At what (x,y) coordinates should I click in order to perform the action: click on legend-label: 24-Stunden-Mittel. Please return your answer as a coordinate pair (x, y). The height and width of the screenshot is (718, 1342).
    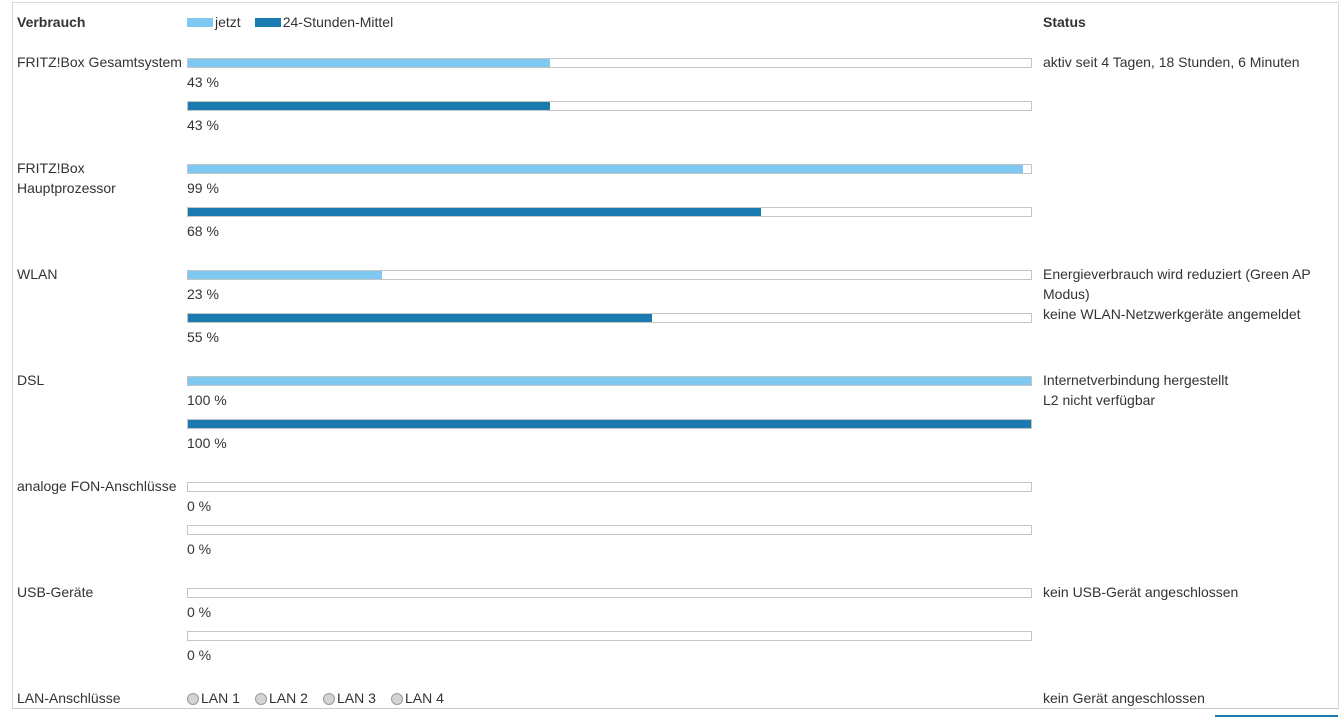
    Looking at the image, I should click on (338, 22).